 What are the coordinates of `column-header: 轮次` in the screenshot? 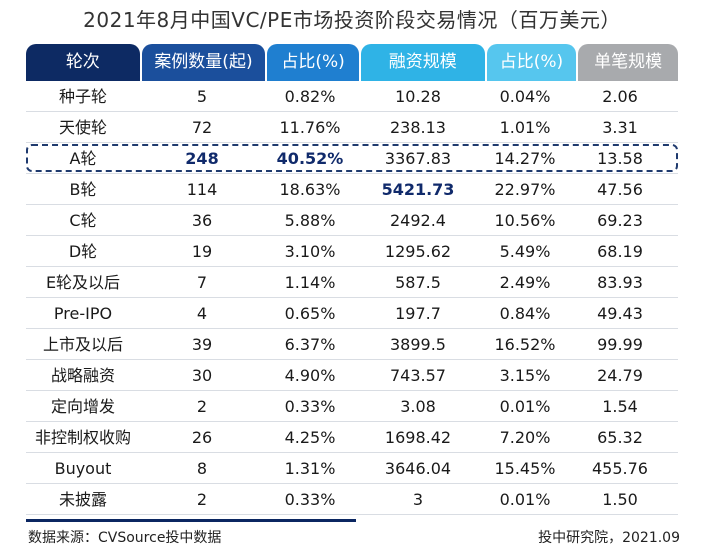 It's located at (83, 62).